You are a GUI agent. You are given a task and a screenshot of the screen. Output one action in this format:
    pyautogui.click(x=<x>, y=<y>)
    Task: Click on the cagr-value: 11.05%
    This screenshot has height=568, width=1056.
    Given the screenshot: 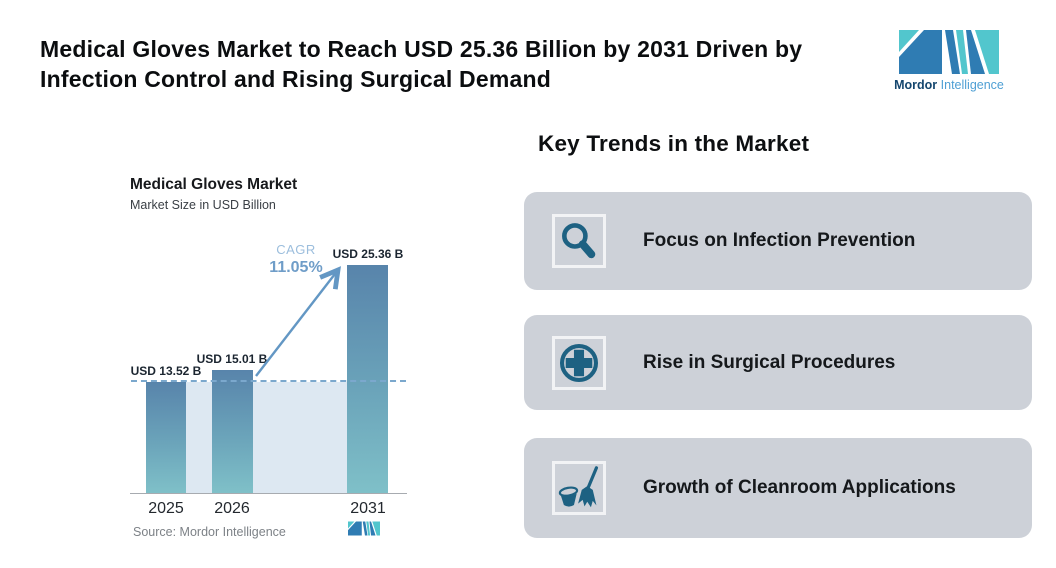 What is the action you would take?
    pyautogui.click(x=296, y=267)
    